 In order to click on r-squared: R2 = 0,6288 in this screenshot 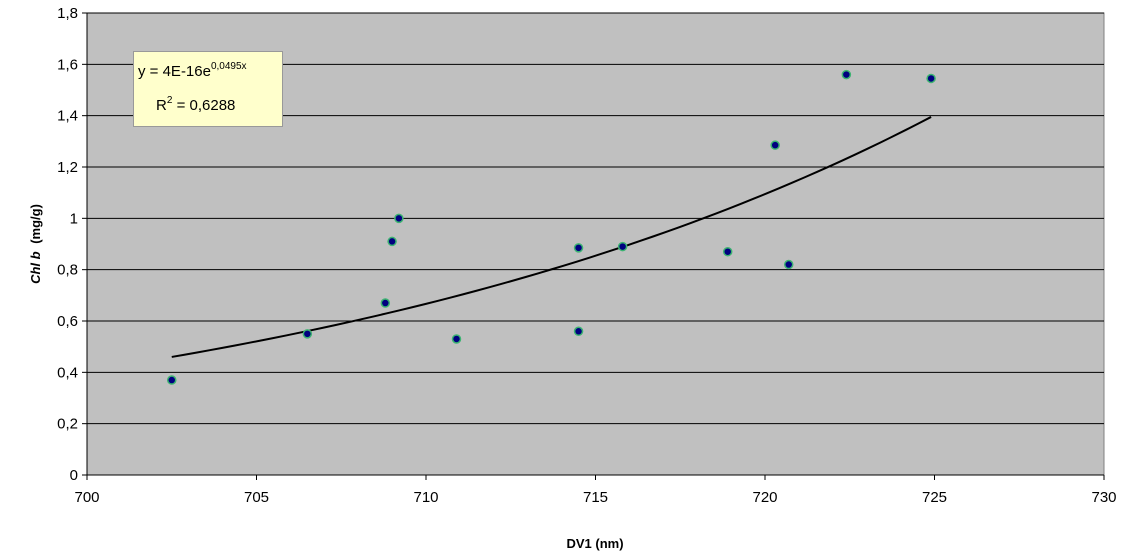, I will do `click(196, 105)`.